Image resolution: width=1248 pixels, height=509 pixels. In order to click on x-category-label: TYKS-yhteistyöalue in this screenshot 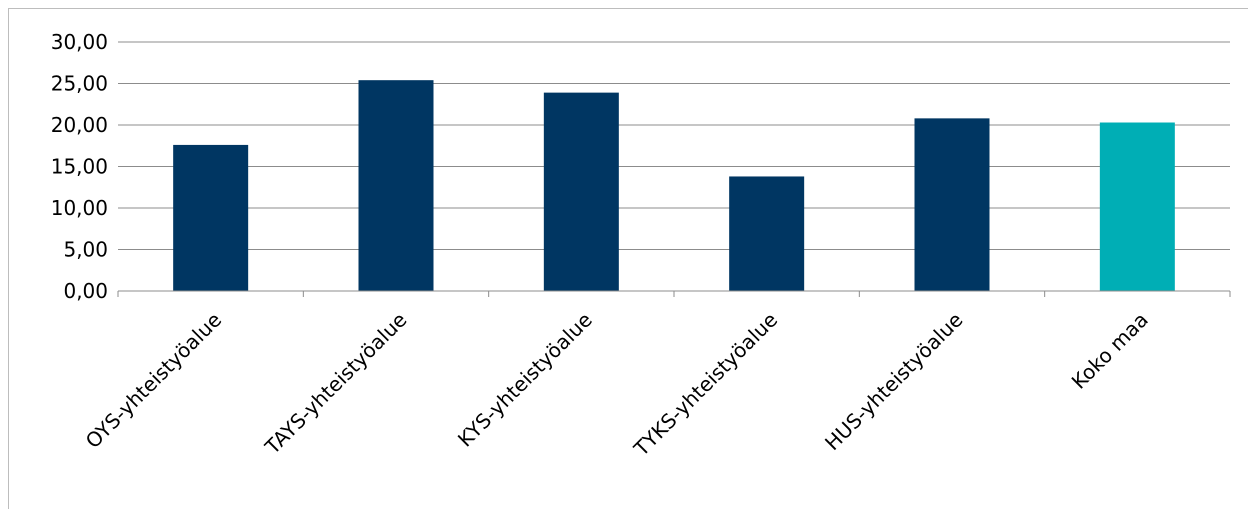, I will do `click(705, 385)`.